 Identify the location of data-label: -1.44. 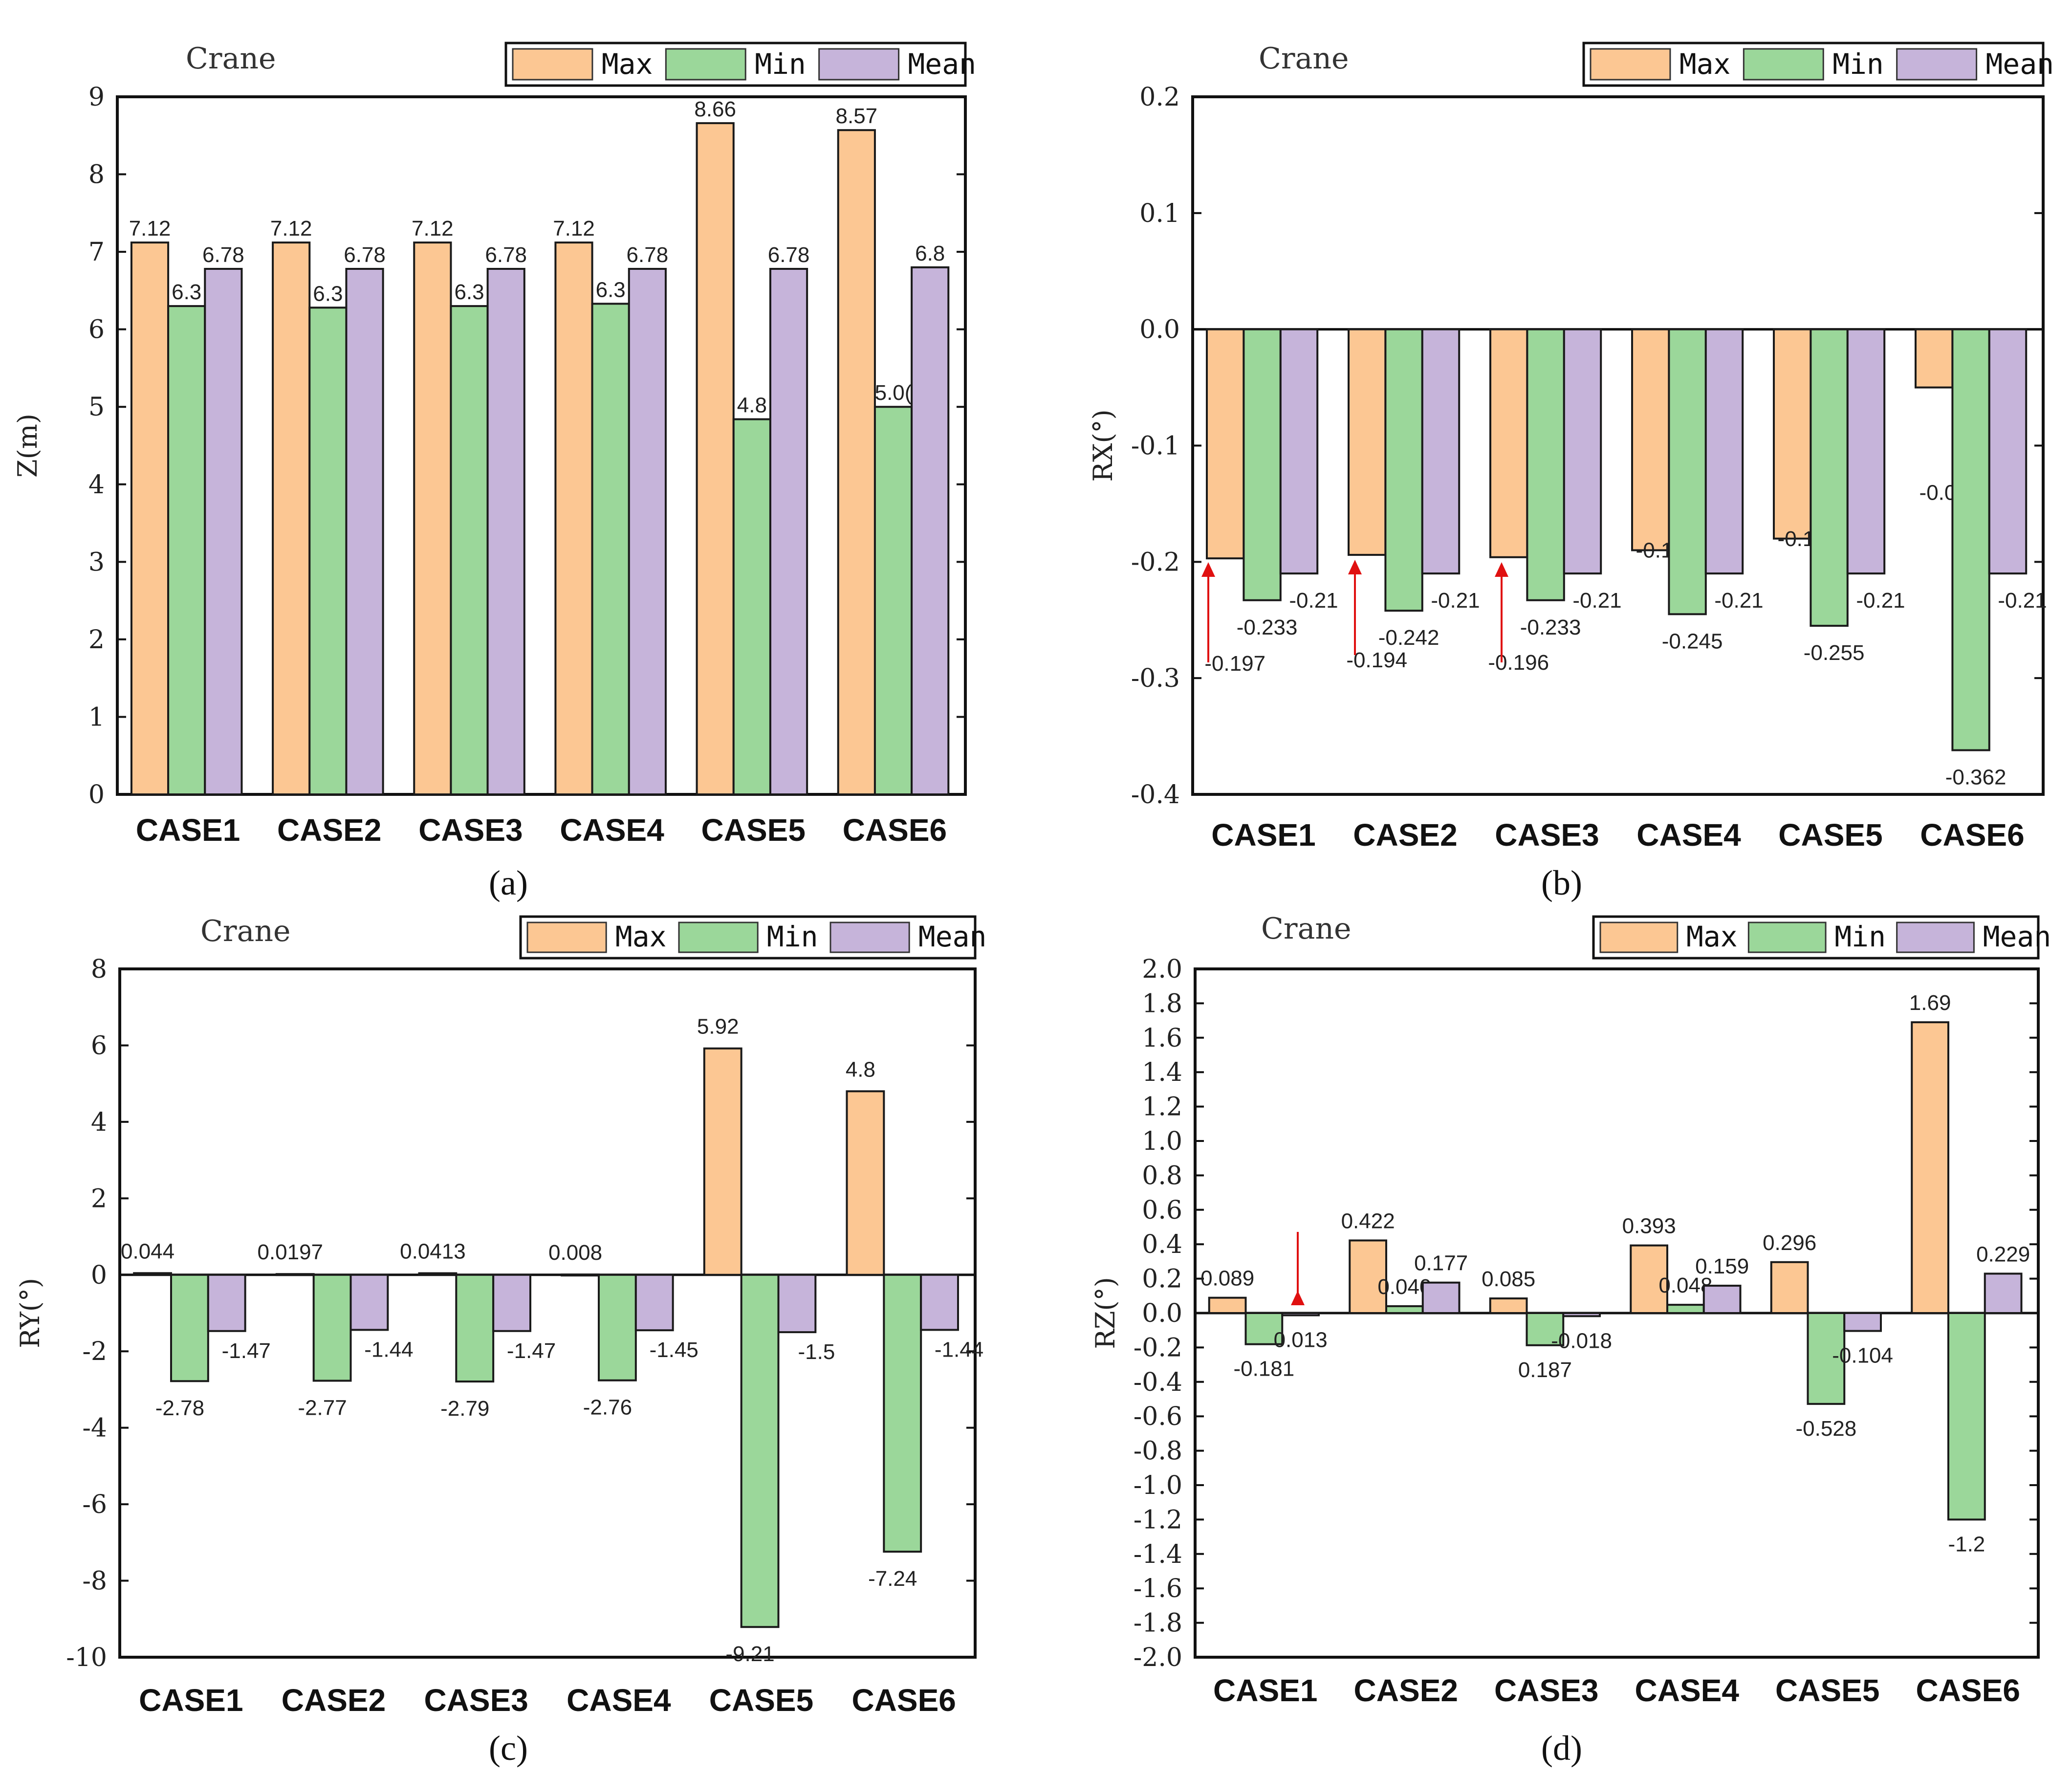
(959, 1349).